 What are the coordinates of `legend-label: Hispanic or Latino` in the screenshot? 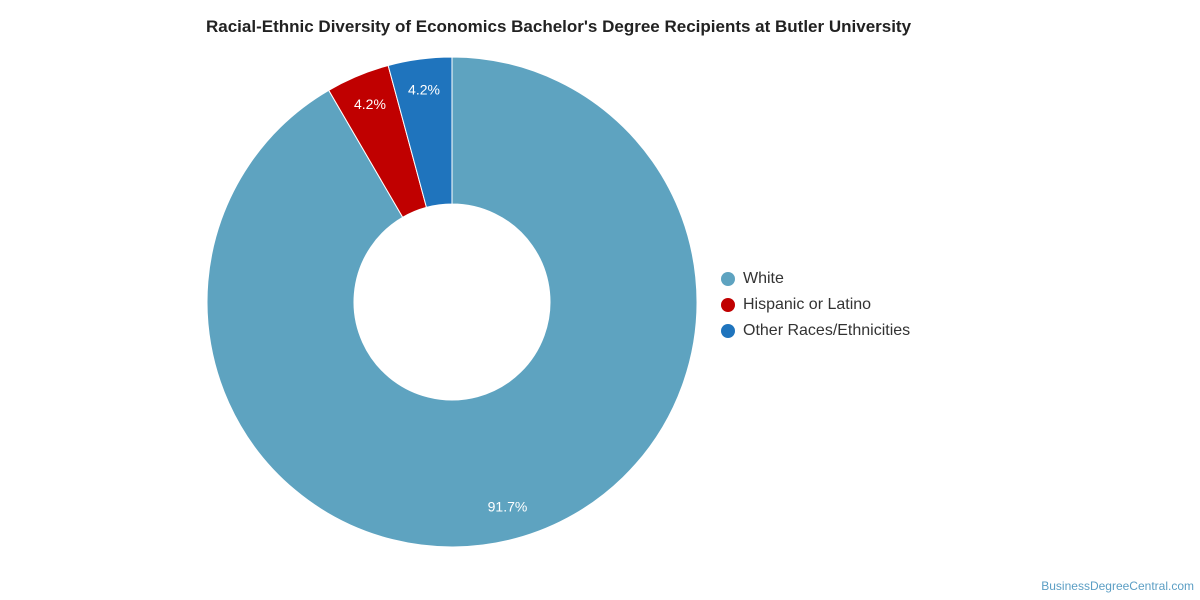 It's located at (807, 304).